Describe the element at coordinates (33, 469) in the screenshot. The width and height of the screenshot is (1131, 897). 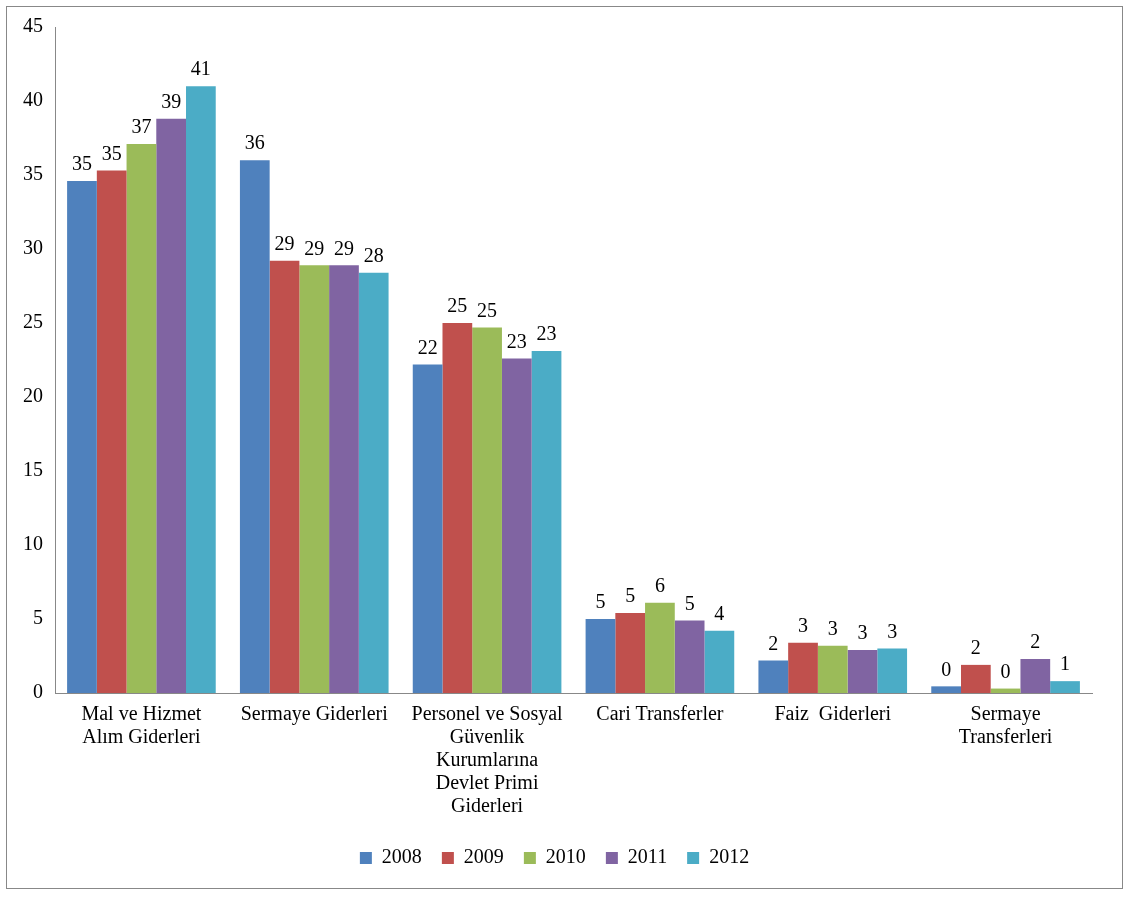
I see `y-tick-label: 15` at that location.